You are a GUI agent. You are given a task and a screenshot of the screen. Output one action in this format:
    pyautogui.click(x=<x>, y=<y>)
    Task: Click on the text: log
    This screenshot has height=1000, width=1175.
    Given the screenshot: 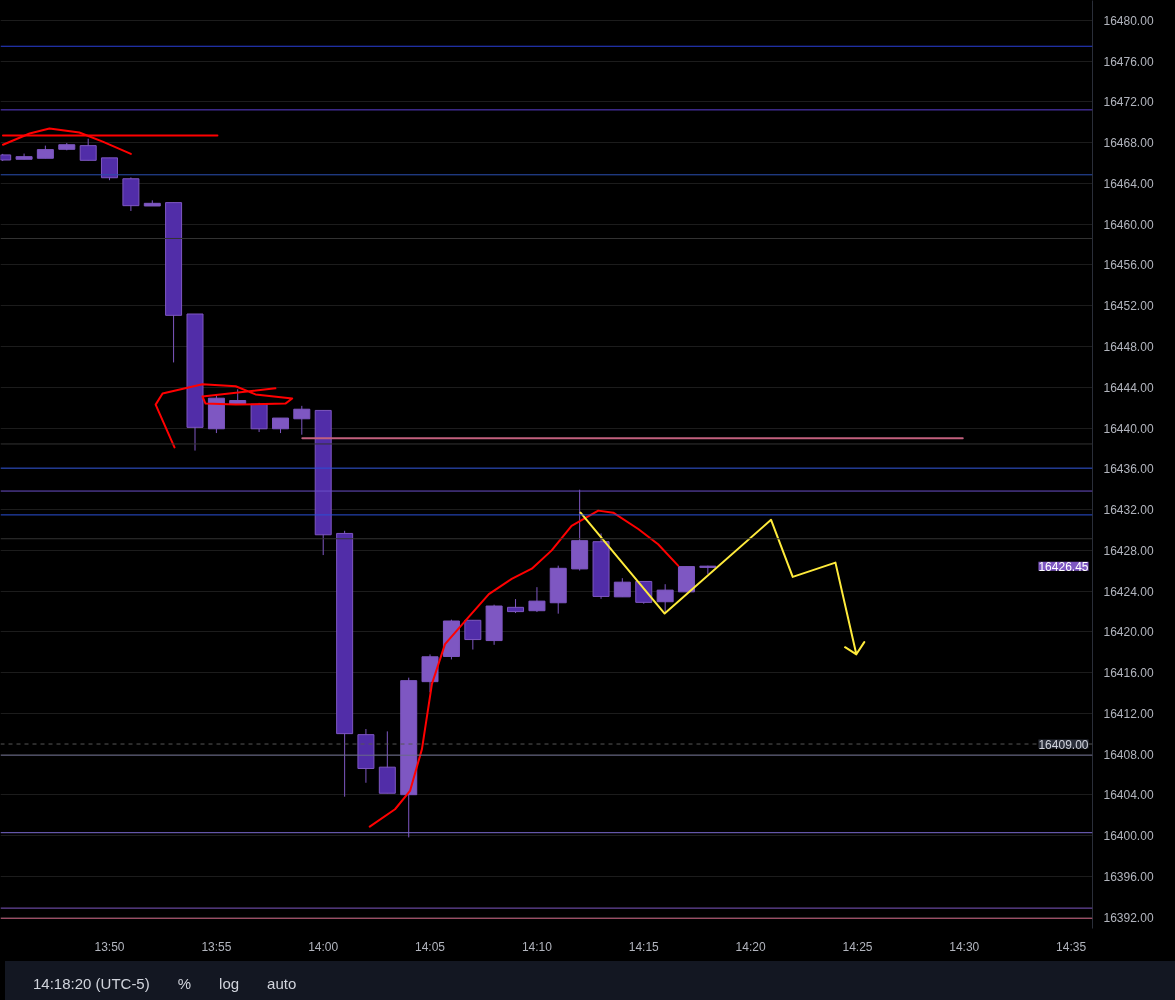 What is the action you would take?
    pyautogui.click(x=229, y=983)
    